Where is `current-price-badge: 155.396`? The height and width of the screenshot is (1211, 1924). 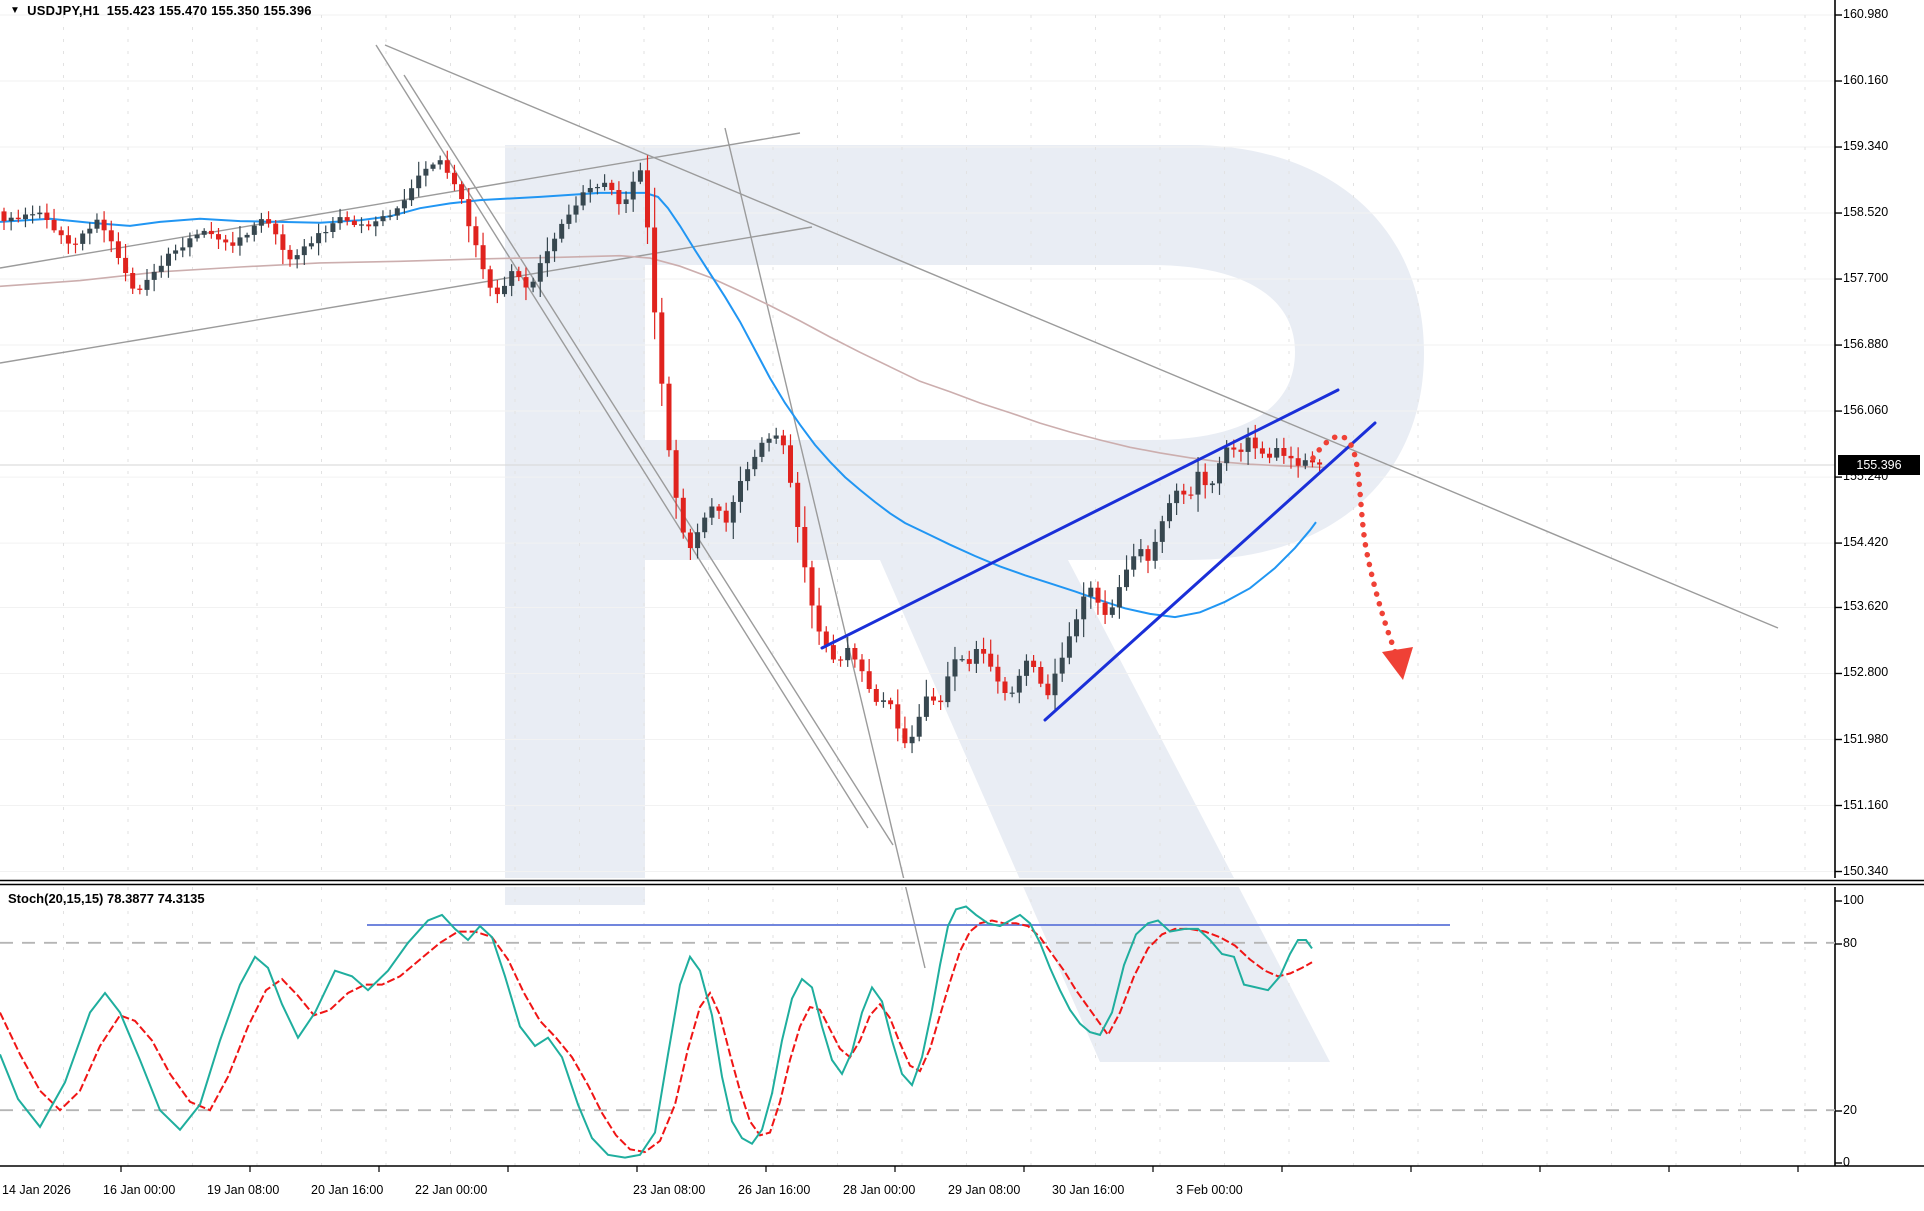
current-price-badge: 155.396 is located at coordinates (1879, 465).